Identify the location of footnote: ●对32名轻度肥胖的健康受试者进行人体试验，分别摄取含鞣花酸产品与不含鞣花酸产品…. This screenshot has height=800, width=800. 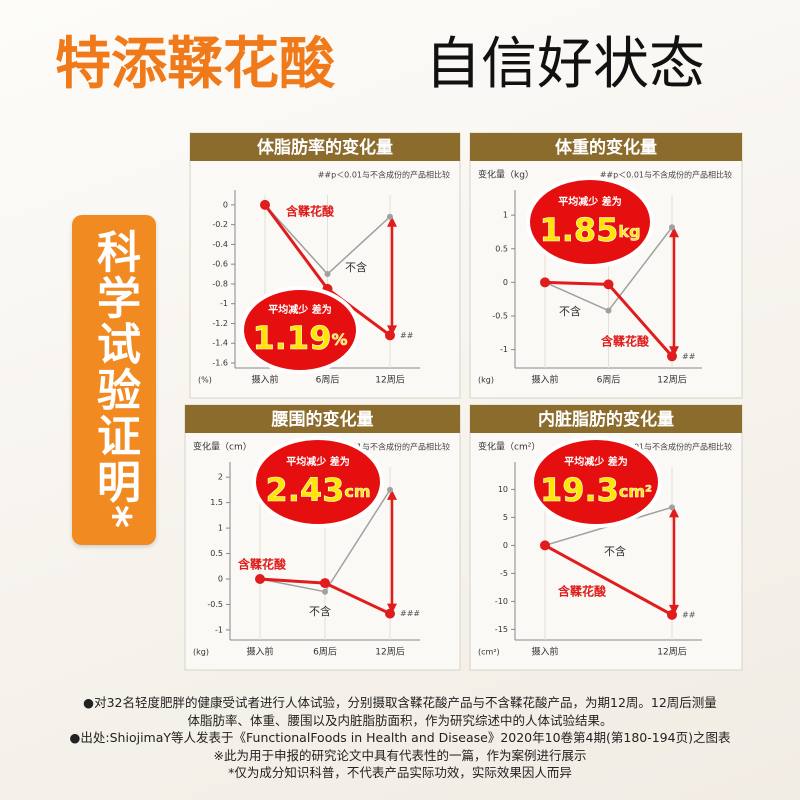
(400, 702).